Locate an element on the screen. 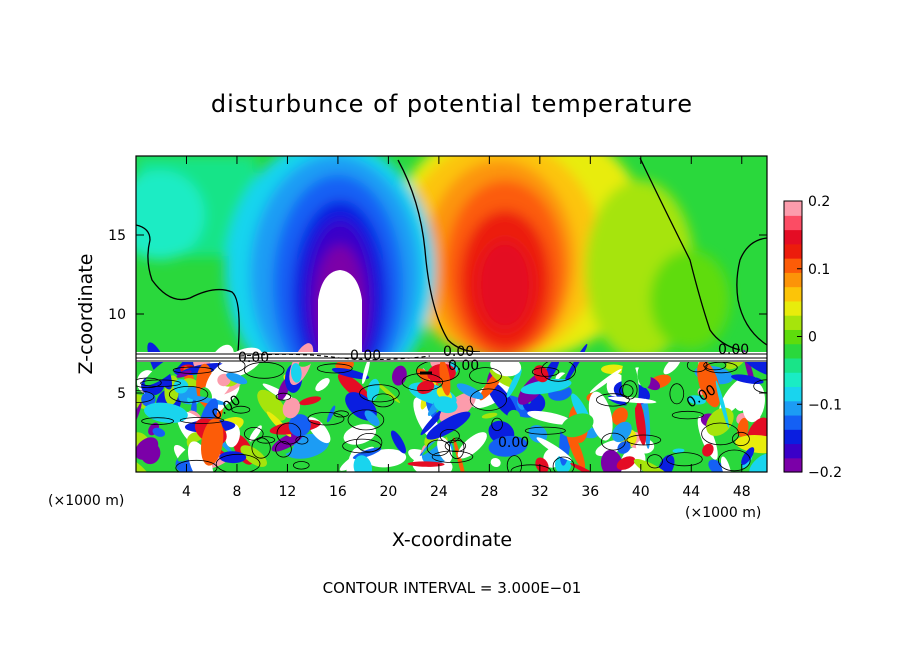  colorbar: 0.2 0.1 0 −0.1 −0.2 is located at coordinates (812, 337).